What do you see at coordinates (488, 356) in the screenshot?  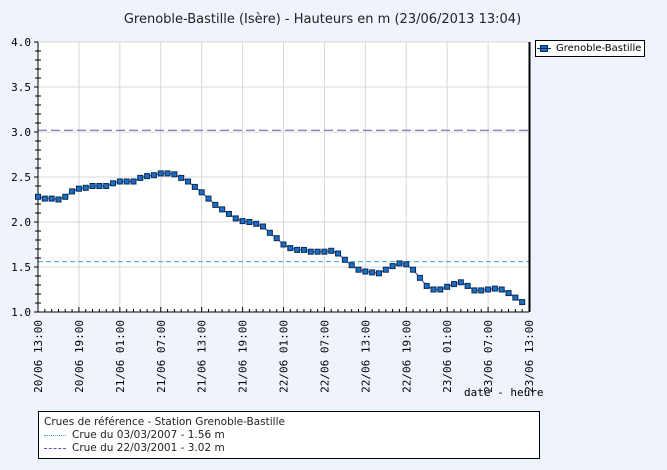 I see `x-tick-label: 23/06 07:00` at bounding box center [488, 356].